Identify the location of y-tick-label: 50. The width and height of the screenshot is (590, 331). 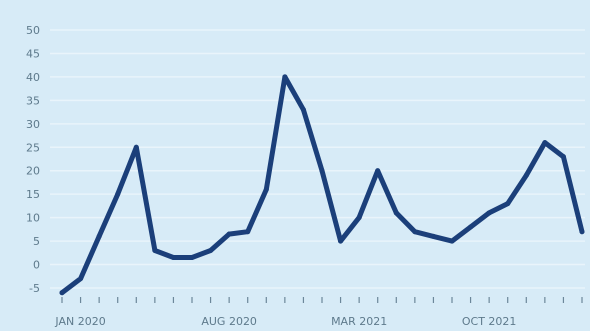
(33, 30).